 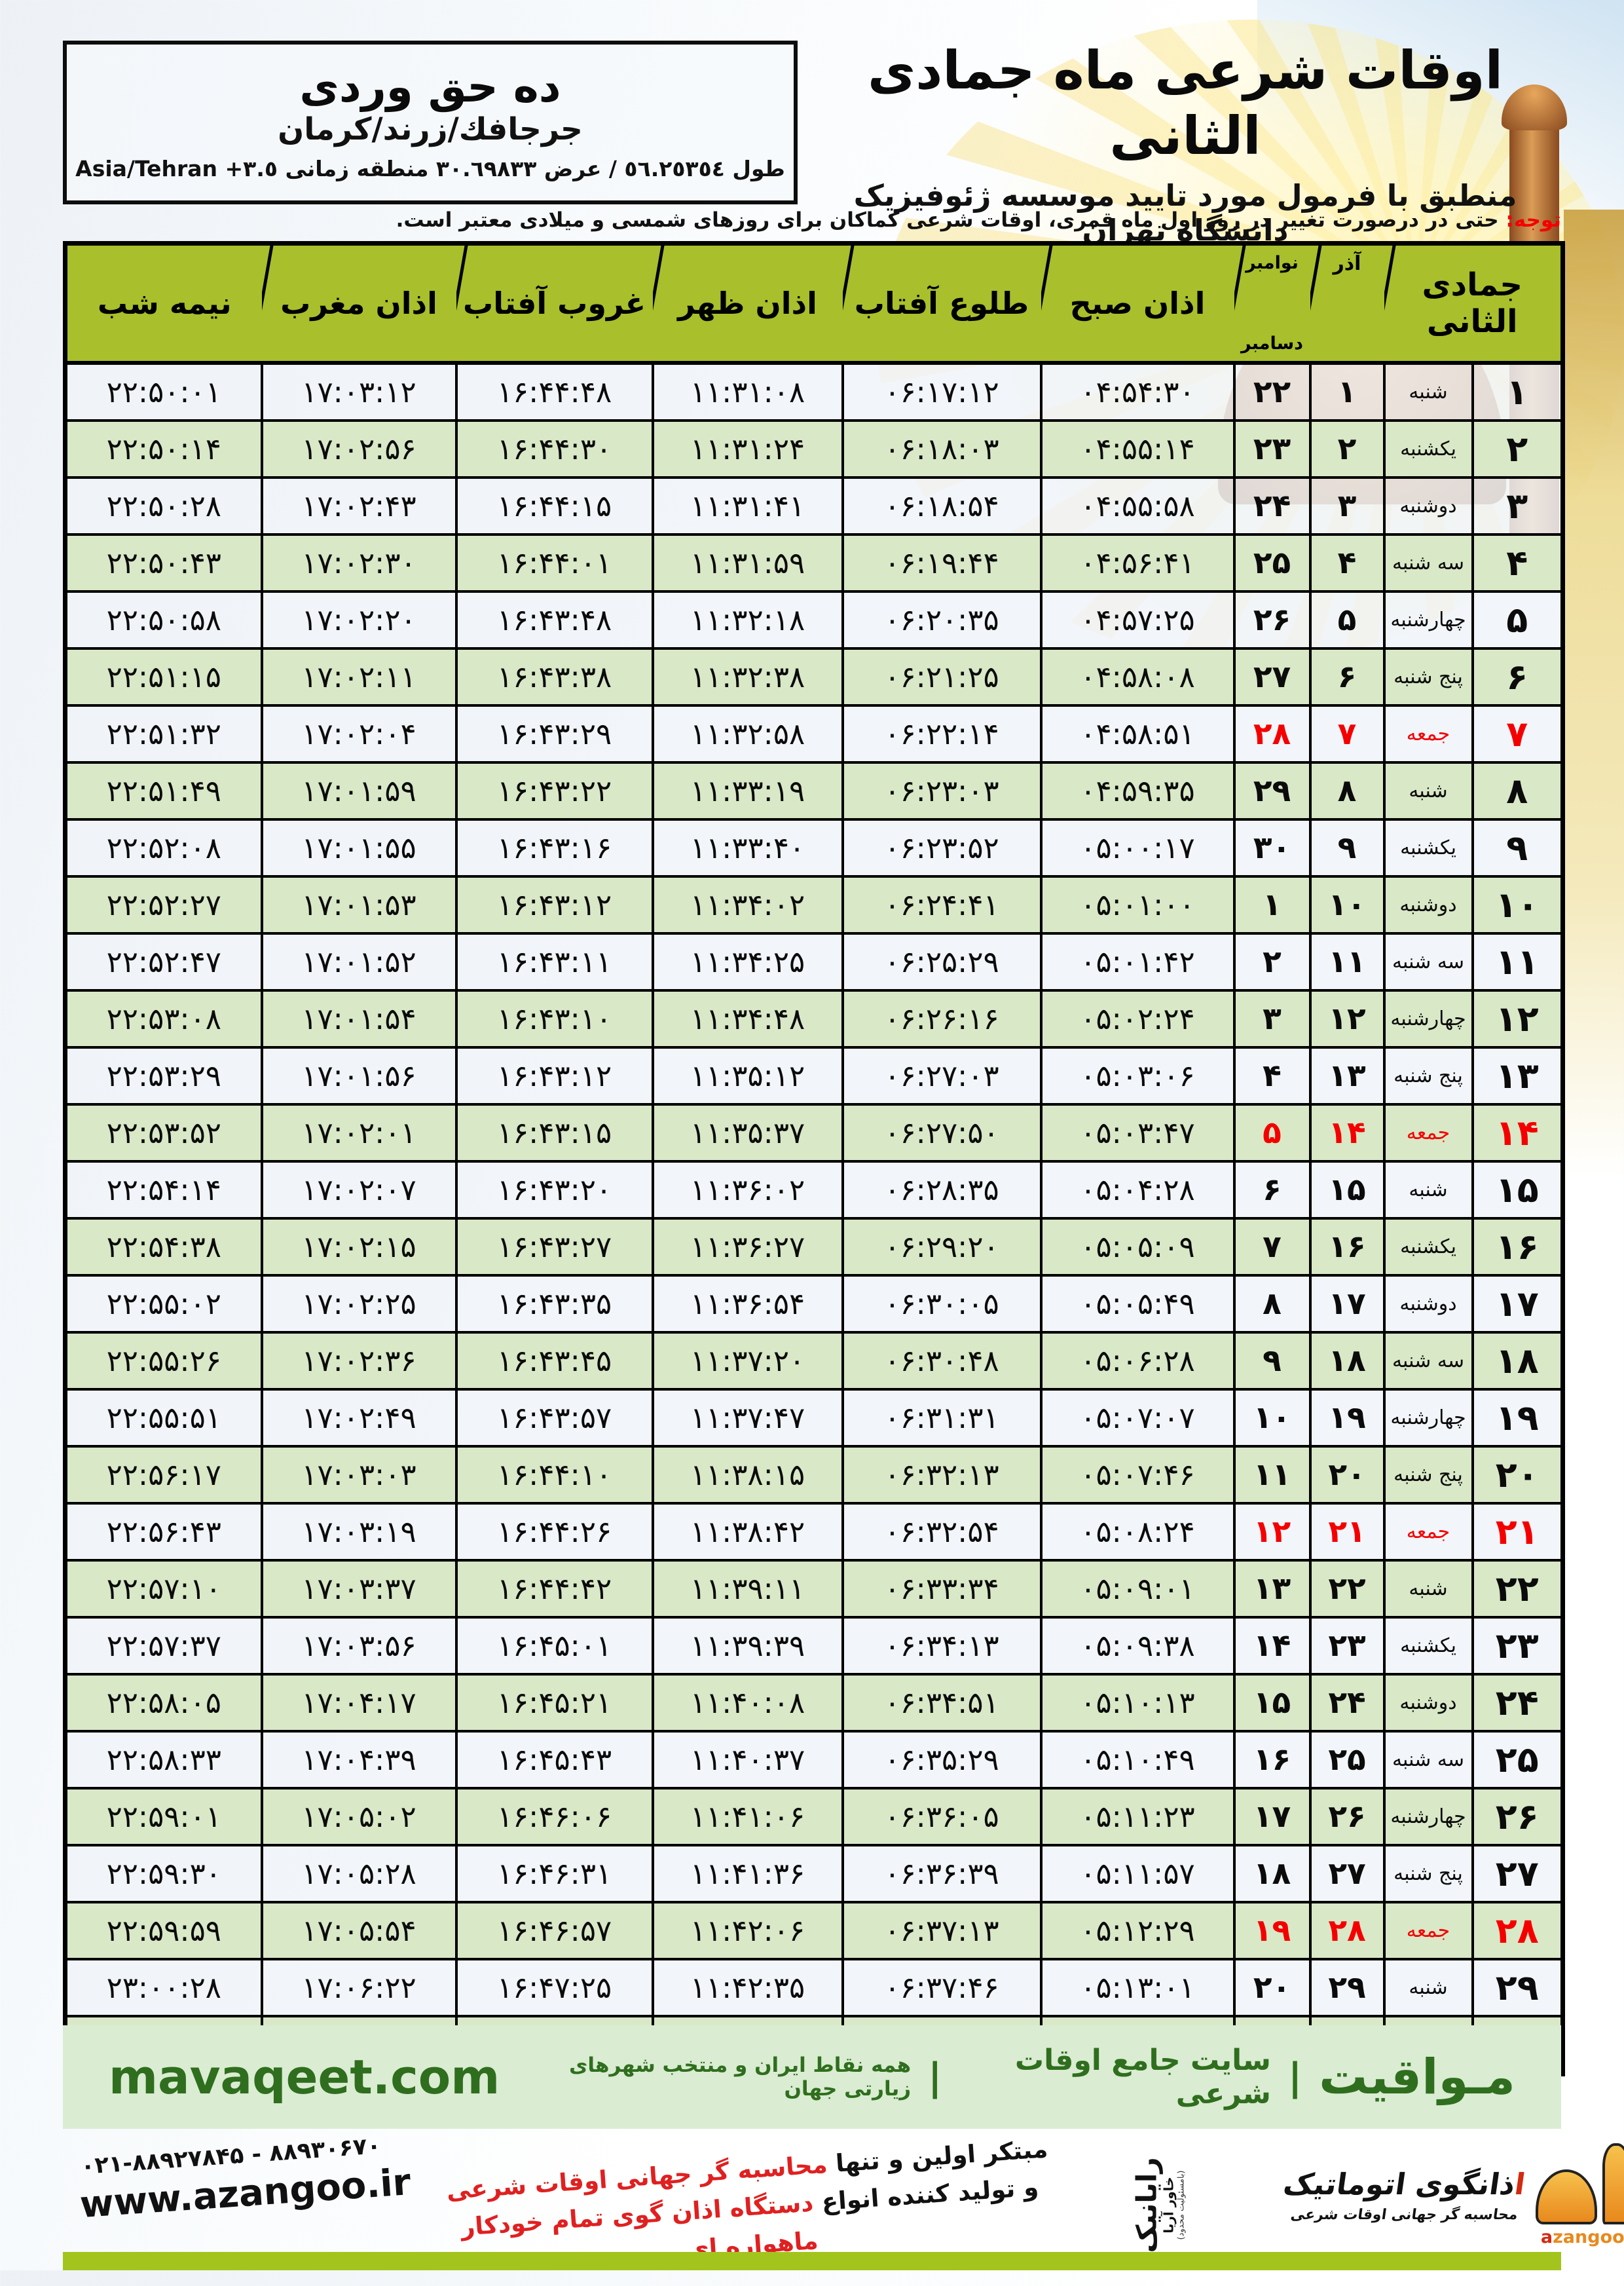 I want to click on day-number-cell: ۳, so click(x=1517, y=506).